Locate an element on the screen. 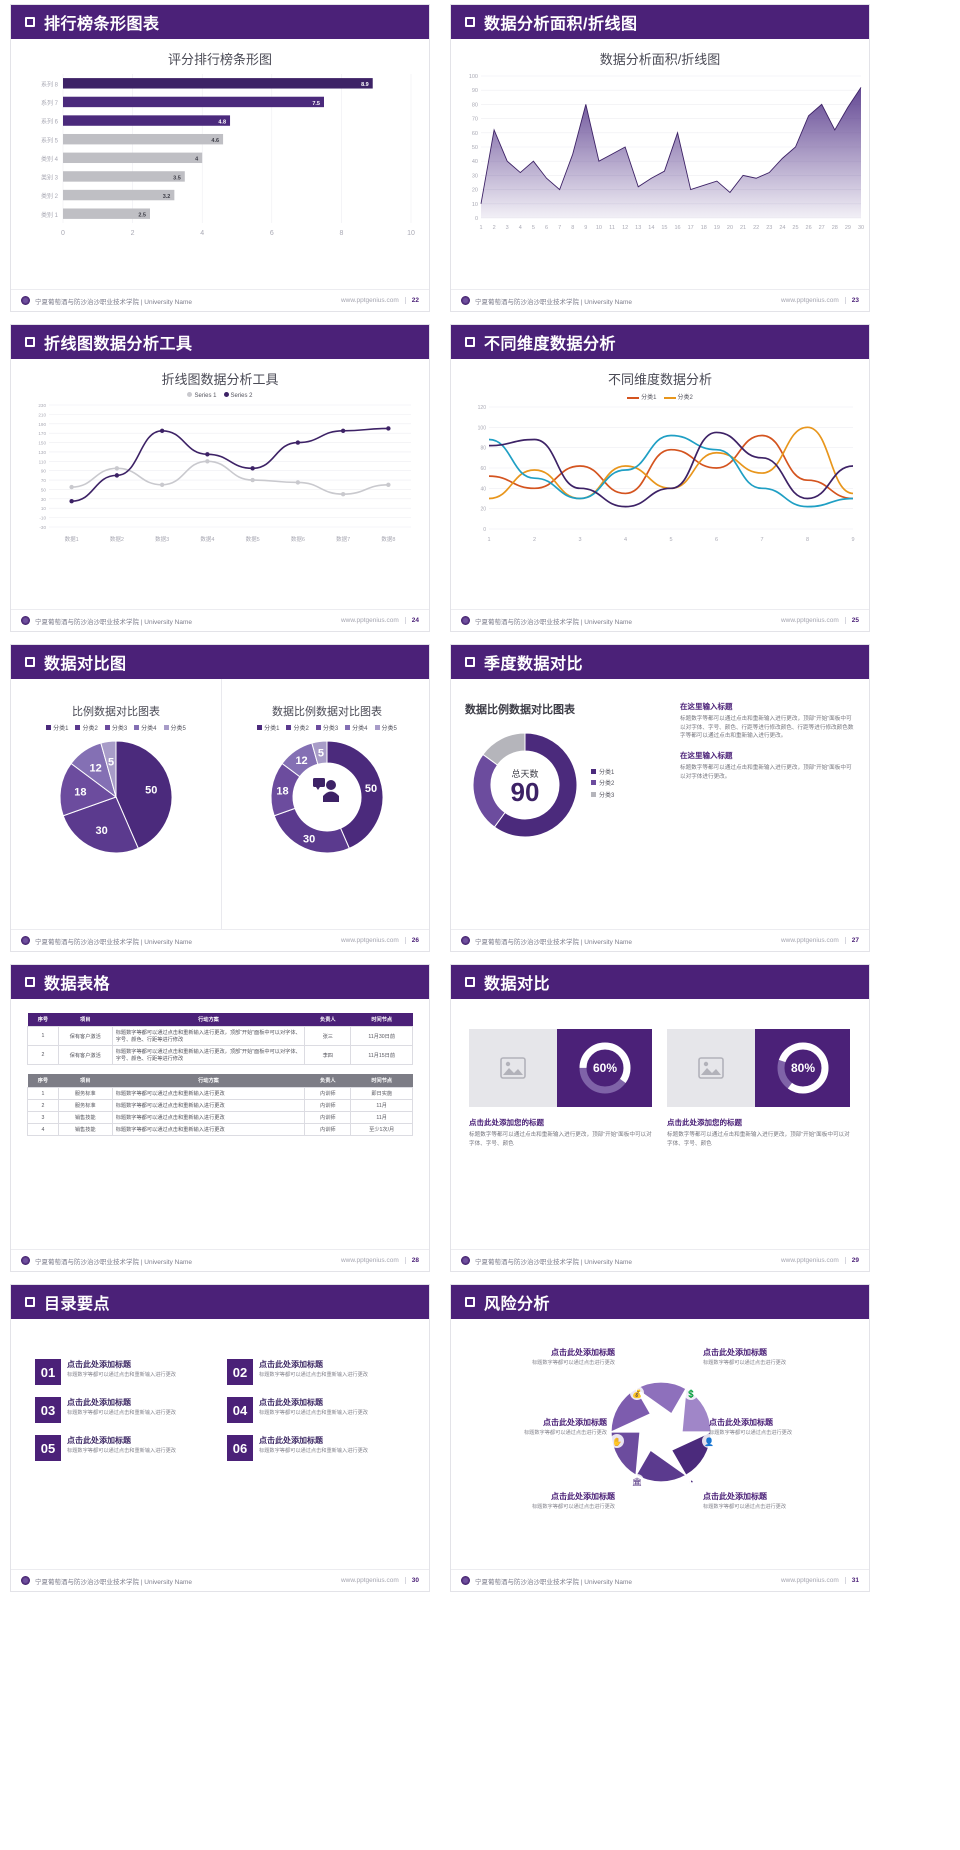  doughnut-chart: 总天数 90 is located at coordinates (525, 785).